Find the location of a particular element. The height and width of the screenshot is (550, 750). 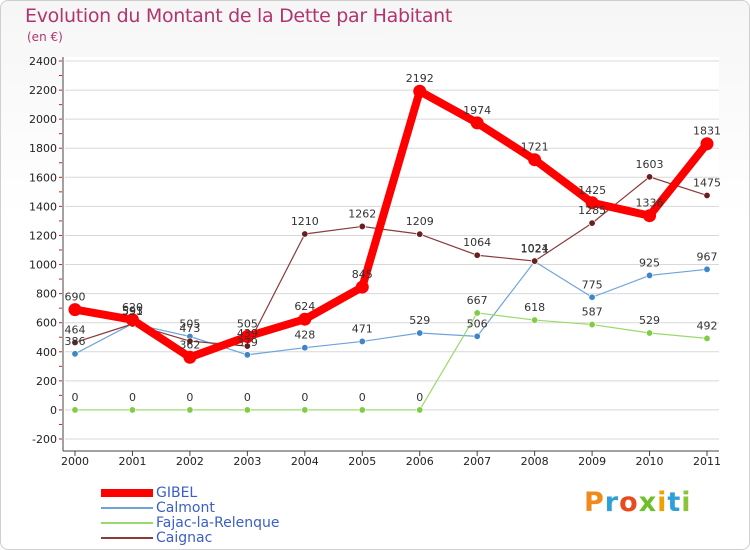

x-tick-label: 2002 is located at coordinates (190, 461).